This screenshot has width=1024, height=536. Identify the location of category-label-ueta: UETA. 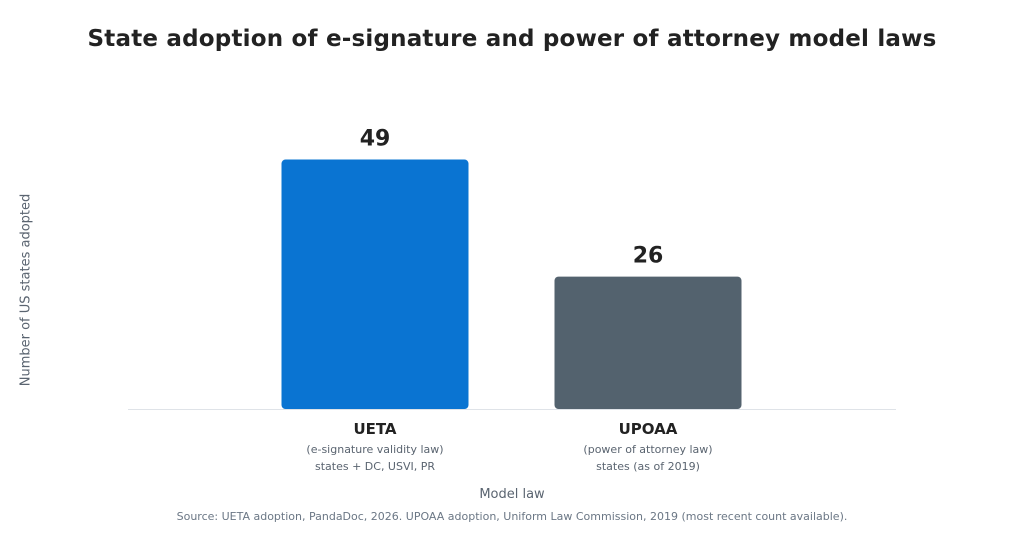
(374, 429).